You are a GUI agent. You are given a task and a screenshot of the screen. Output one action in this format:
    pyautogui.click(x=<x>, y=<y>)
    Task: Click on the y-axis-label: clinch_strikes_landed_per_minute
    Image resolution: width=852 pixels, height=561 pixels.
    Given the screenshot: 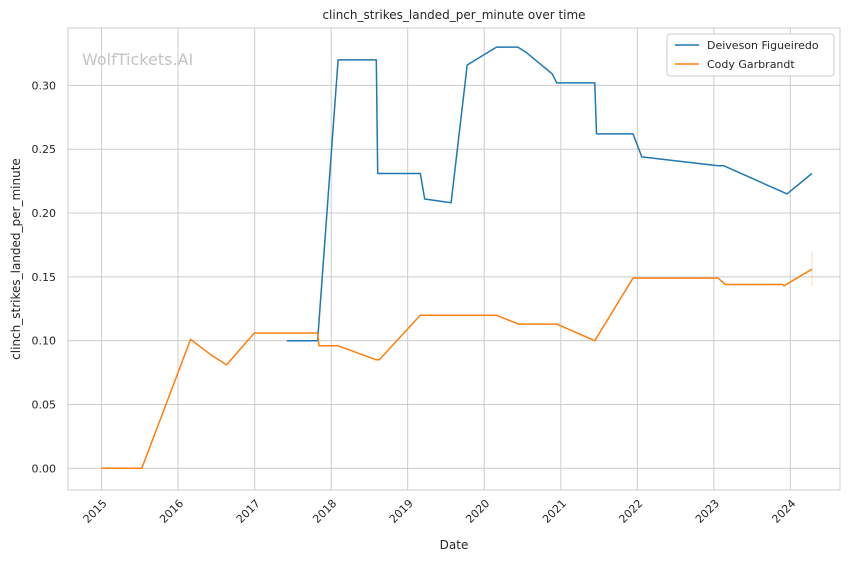 What is the action you would take?
    pyautogui.click(x=16, y=259)
    